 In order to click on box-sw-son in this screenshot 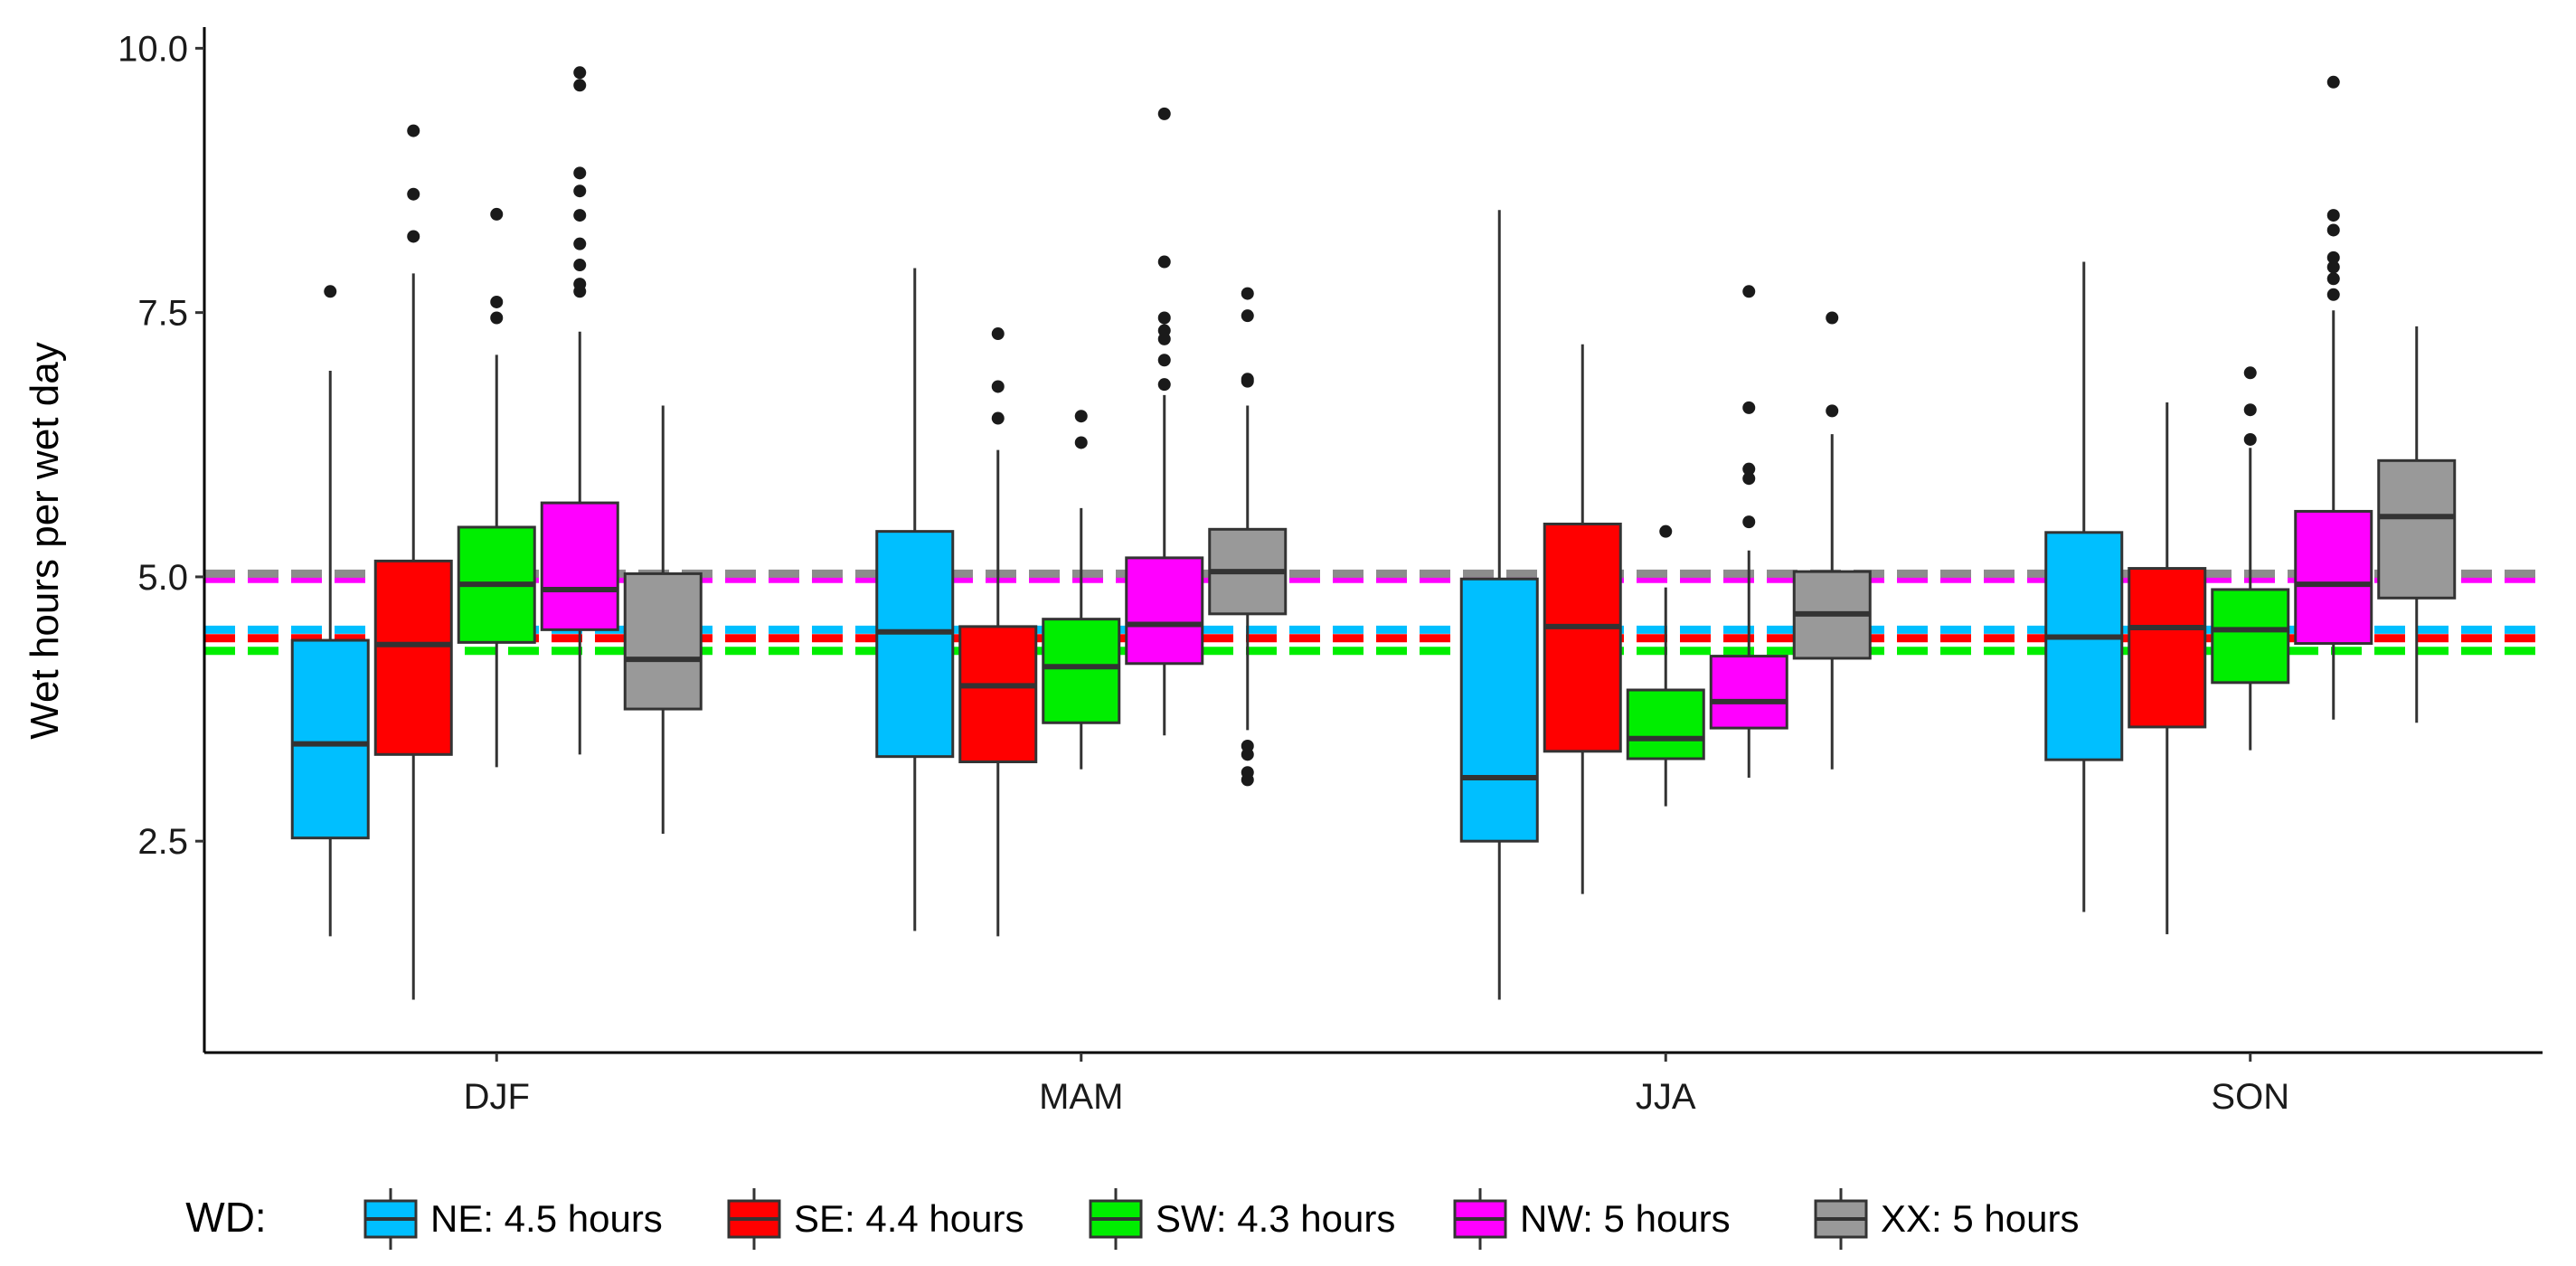, I will do `click(2250, 558)`.